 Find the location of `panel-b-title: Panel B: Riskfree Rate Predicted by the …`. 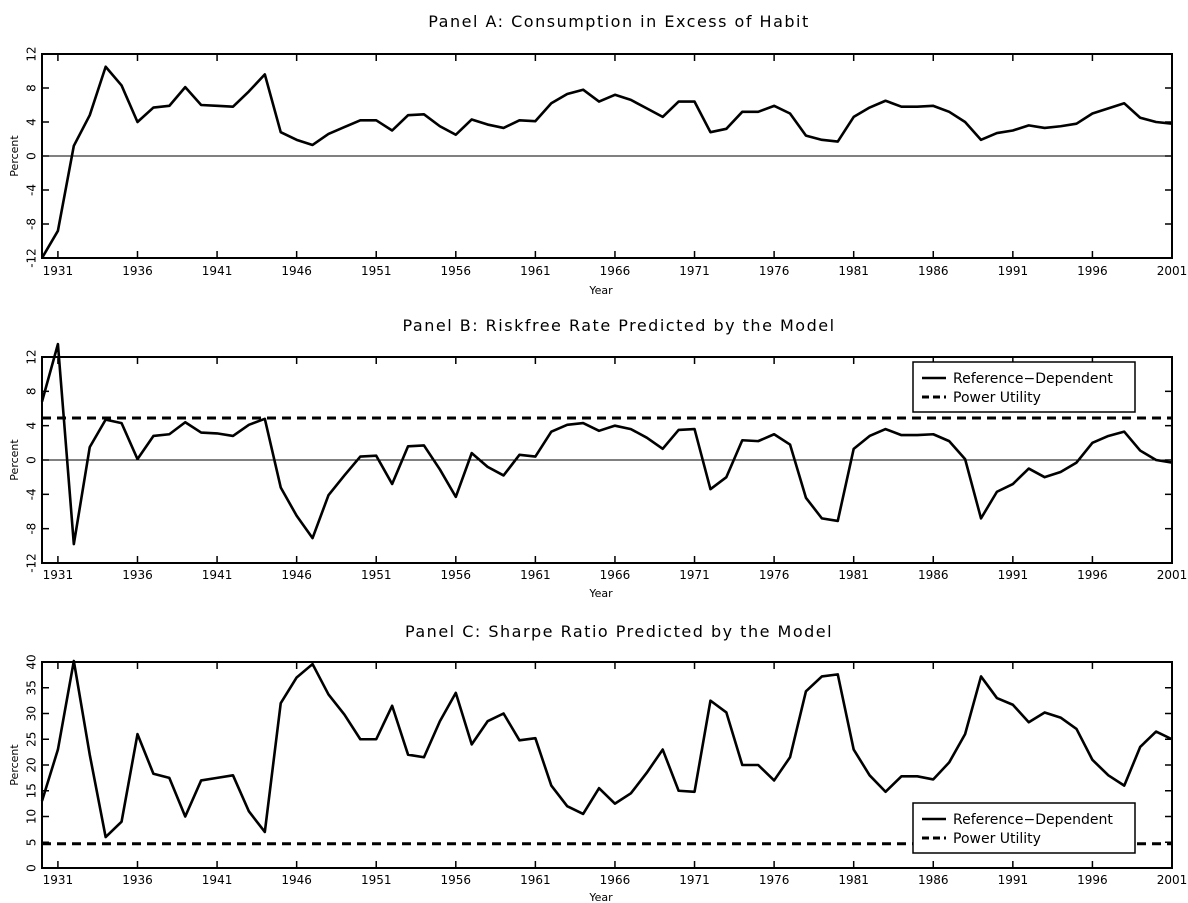

panel-b-title: Panel B: Riskfree Rate Predicted by the … is located at coordinates (618, 325).